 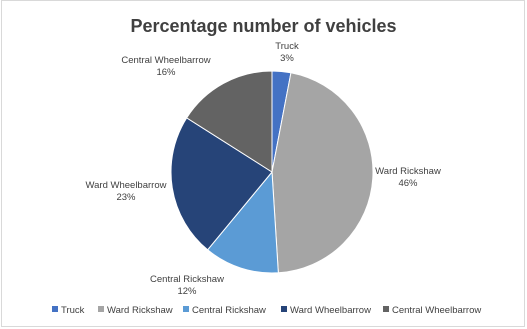 I want to click on legend-label: Truck, so click(x=73, y=310).